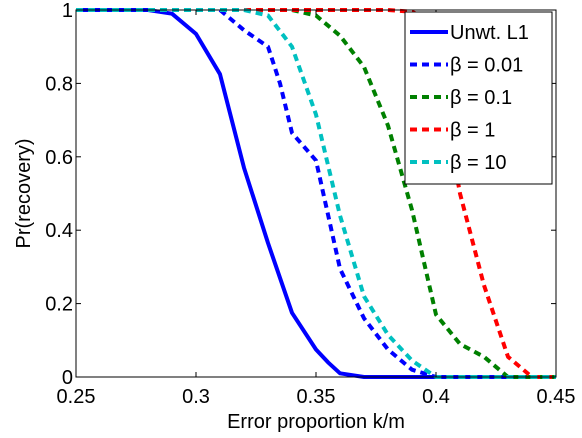 This screenshot has width=582, height=438. I want to click on x-tick-label: 0.4, so click(436, 397).